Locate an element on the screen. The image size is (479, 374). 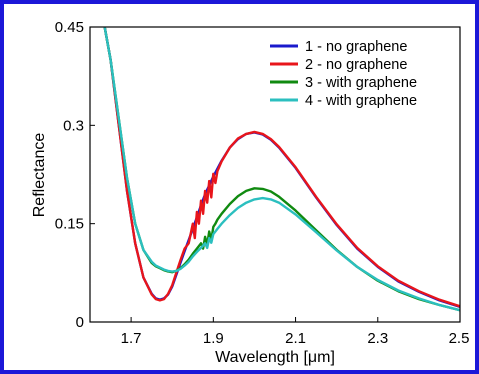
x-axis-label: Wavelength [μm] is located at coordinates (275, 357).